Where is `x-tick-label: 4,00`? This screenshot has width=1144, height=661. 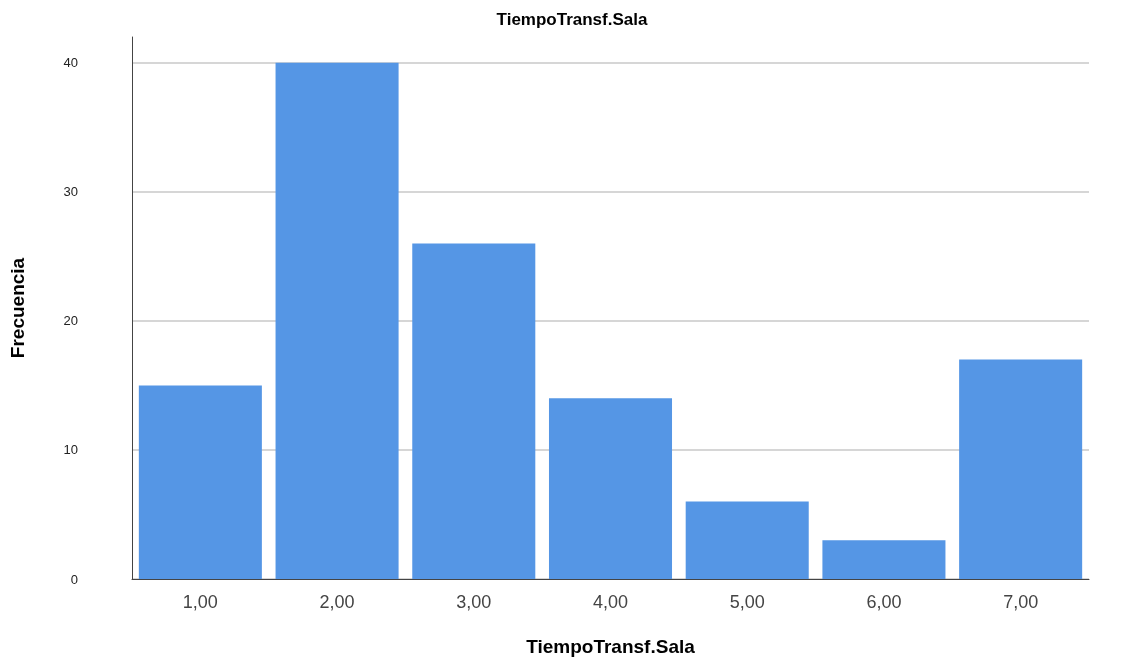
x-tick-label: 4,00 is located at coordinates (610, 602).